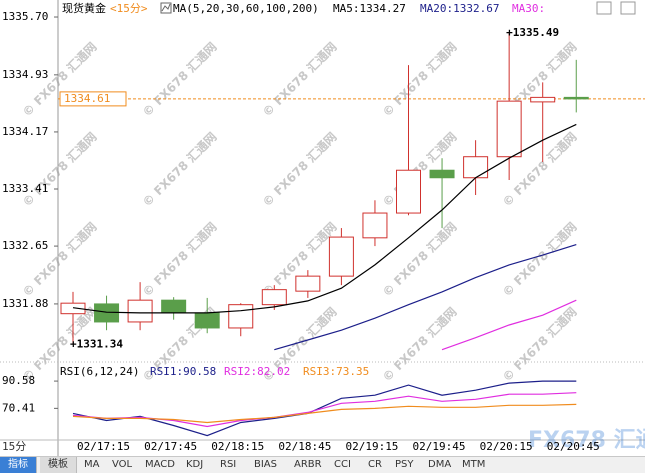  Describe the element at coordinates (122, 464) in the screenshot. I see `toolbar-button: VOL` at that location.